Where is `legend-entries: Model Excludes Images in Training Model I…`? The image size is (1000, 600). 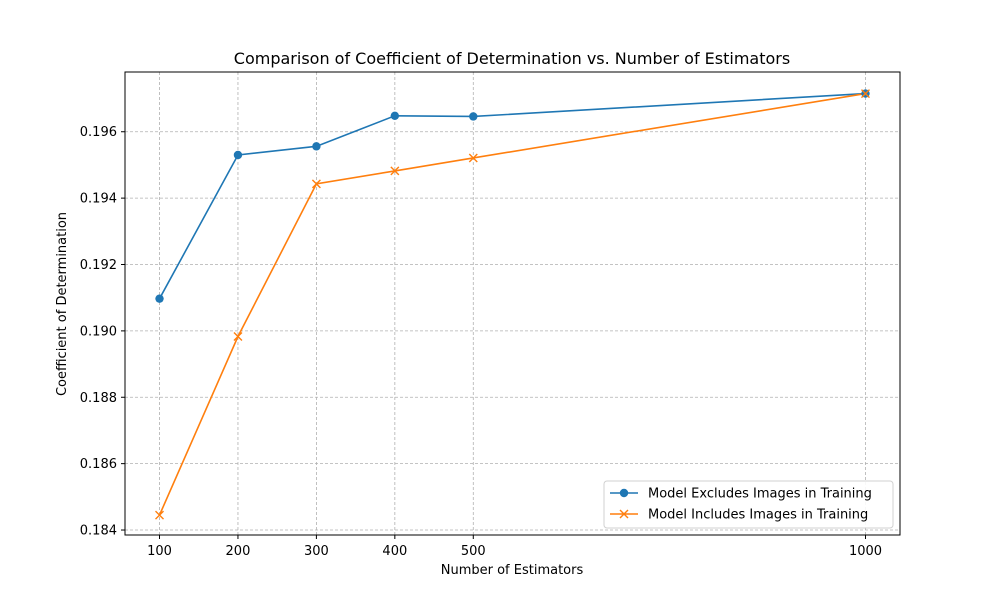
legend-entries: Model Excludes Images in Training Model I… is located at coordinates (741, 505).